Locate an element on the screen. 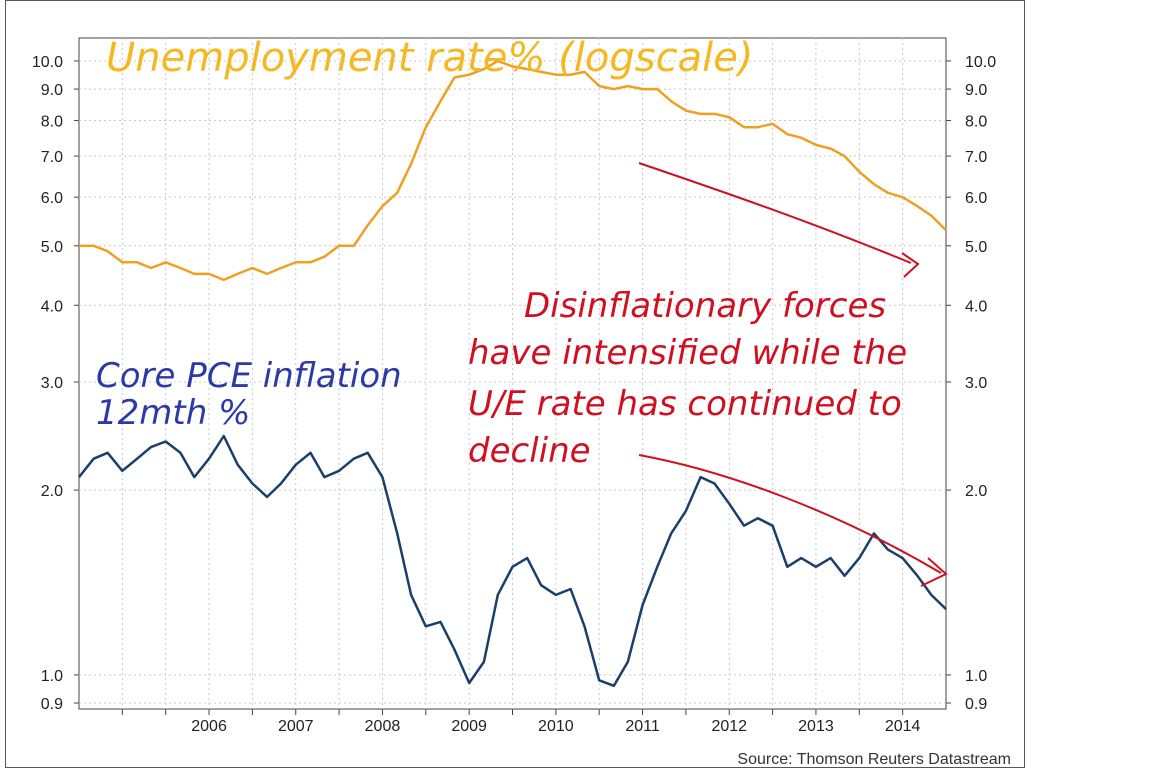  y-tick-label-left: 7.0 is located at coordinates (52, 157).